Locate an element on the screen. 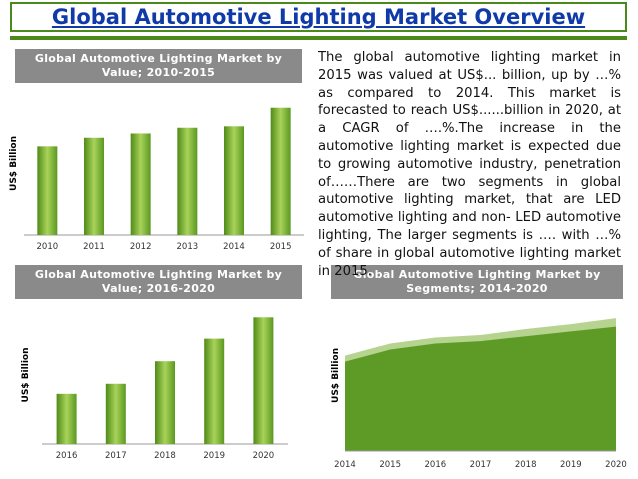 The width and height of the screenshot is (638, 479). bar-2011 is located at coordinates (94, 186).